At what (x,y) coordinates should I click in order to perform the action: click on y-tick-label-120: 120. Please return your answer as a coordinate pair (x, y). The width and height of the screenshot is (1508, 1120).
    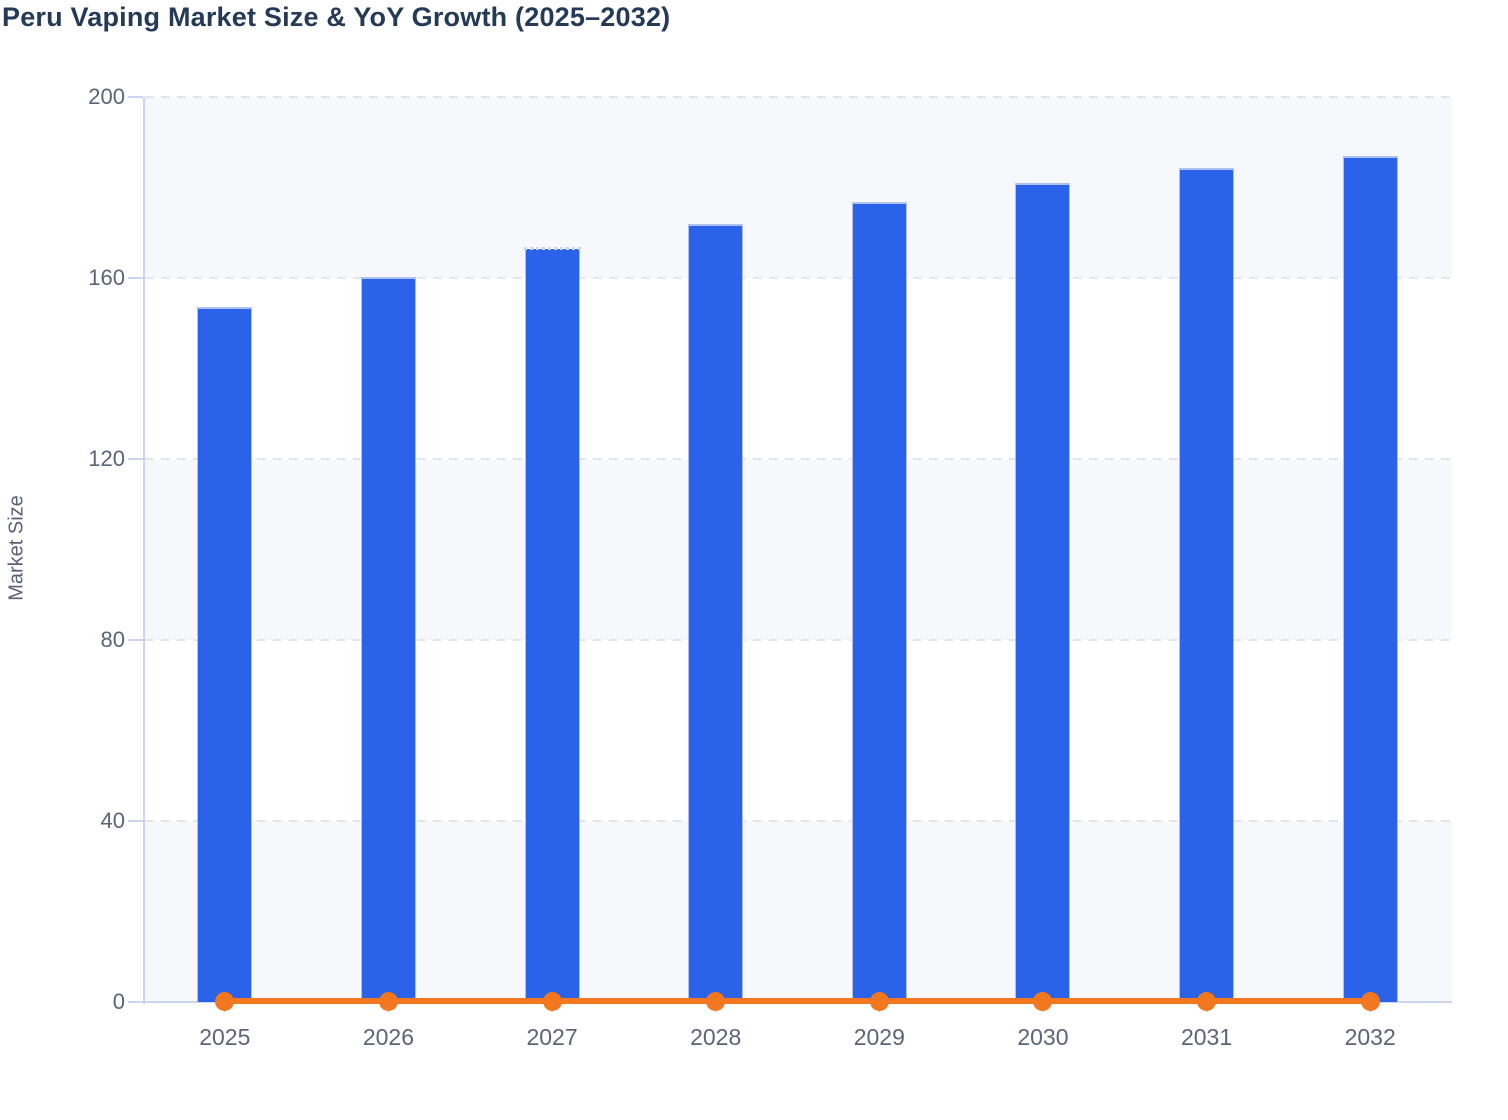
    Looking at the image, I should click on (106, 458).